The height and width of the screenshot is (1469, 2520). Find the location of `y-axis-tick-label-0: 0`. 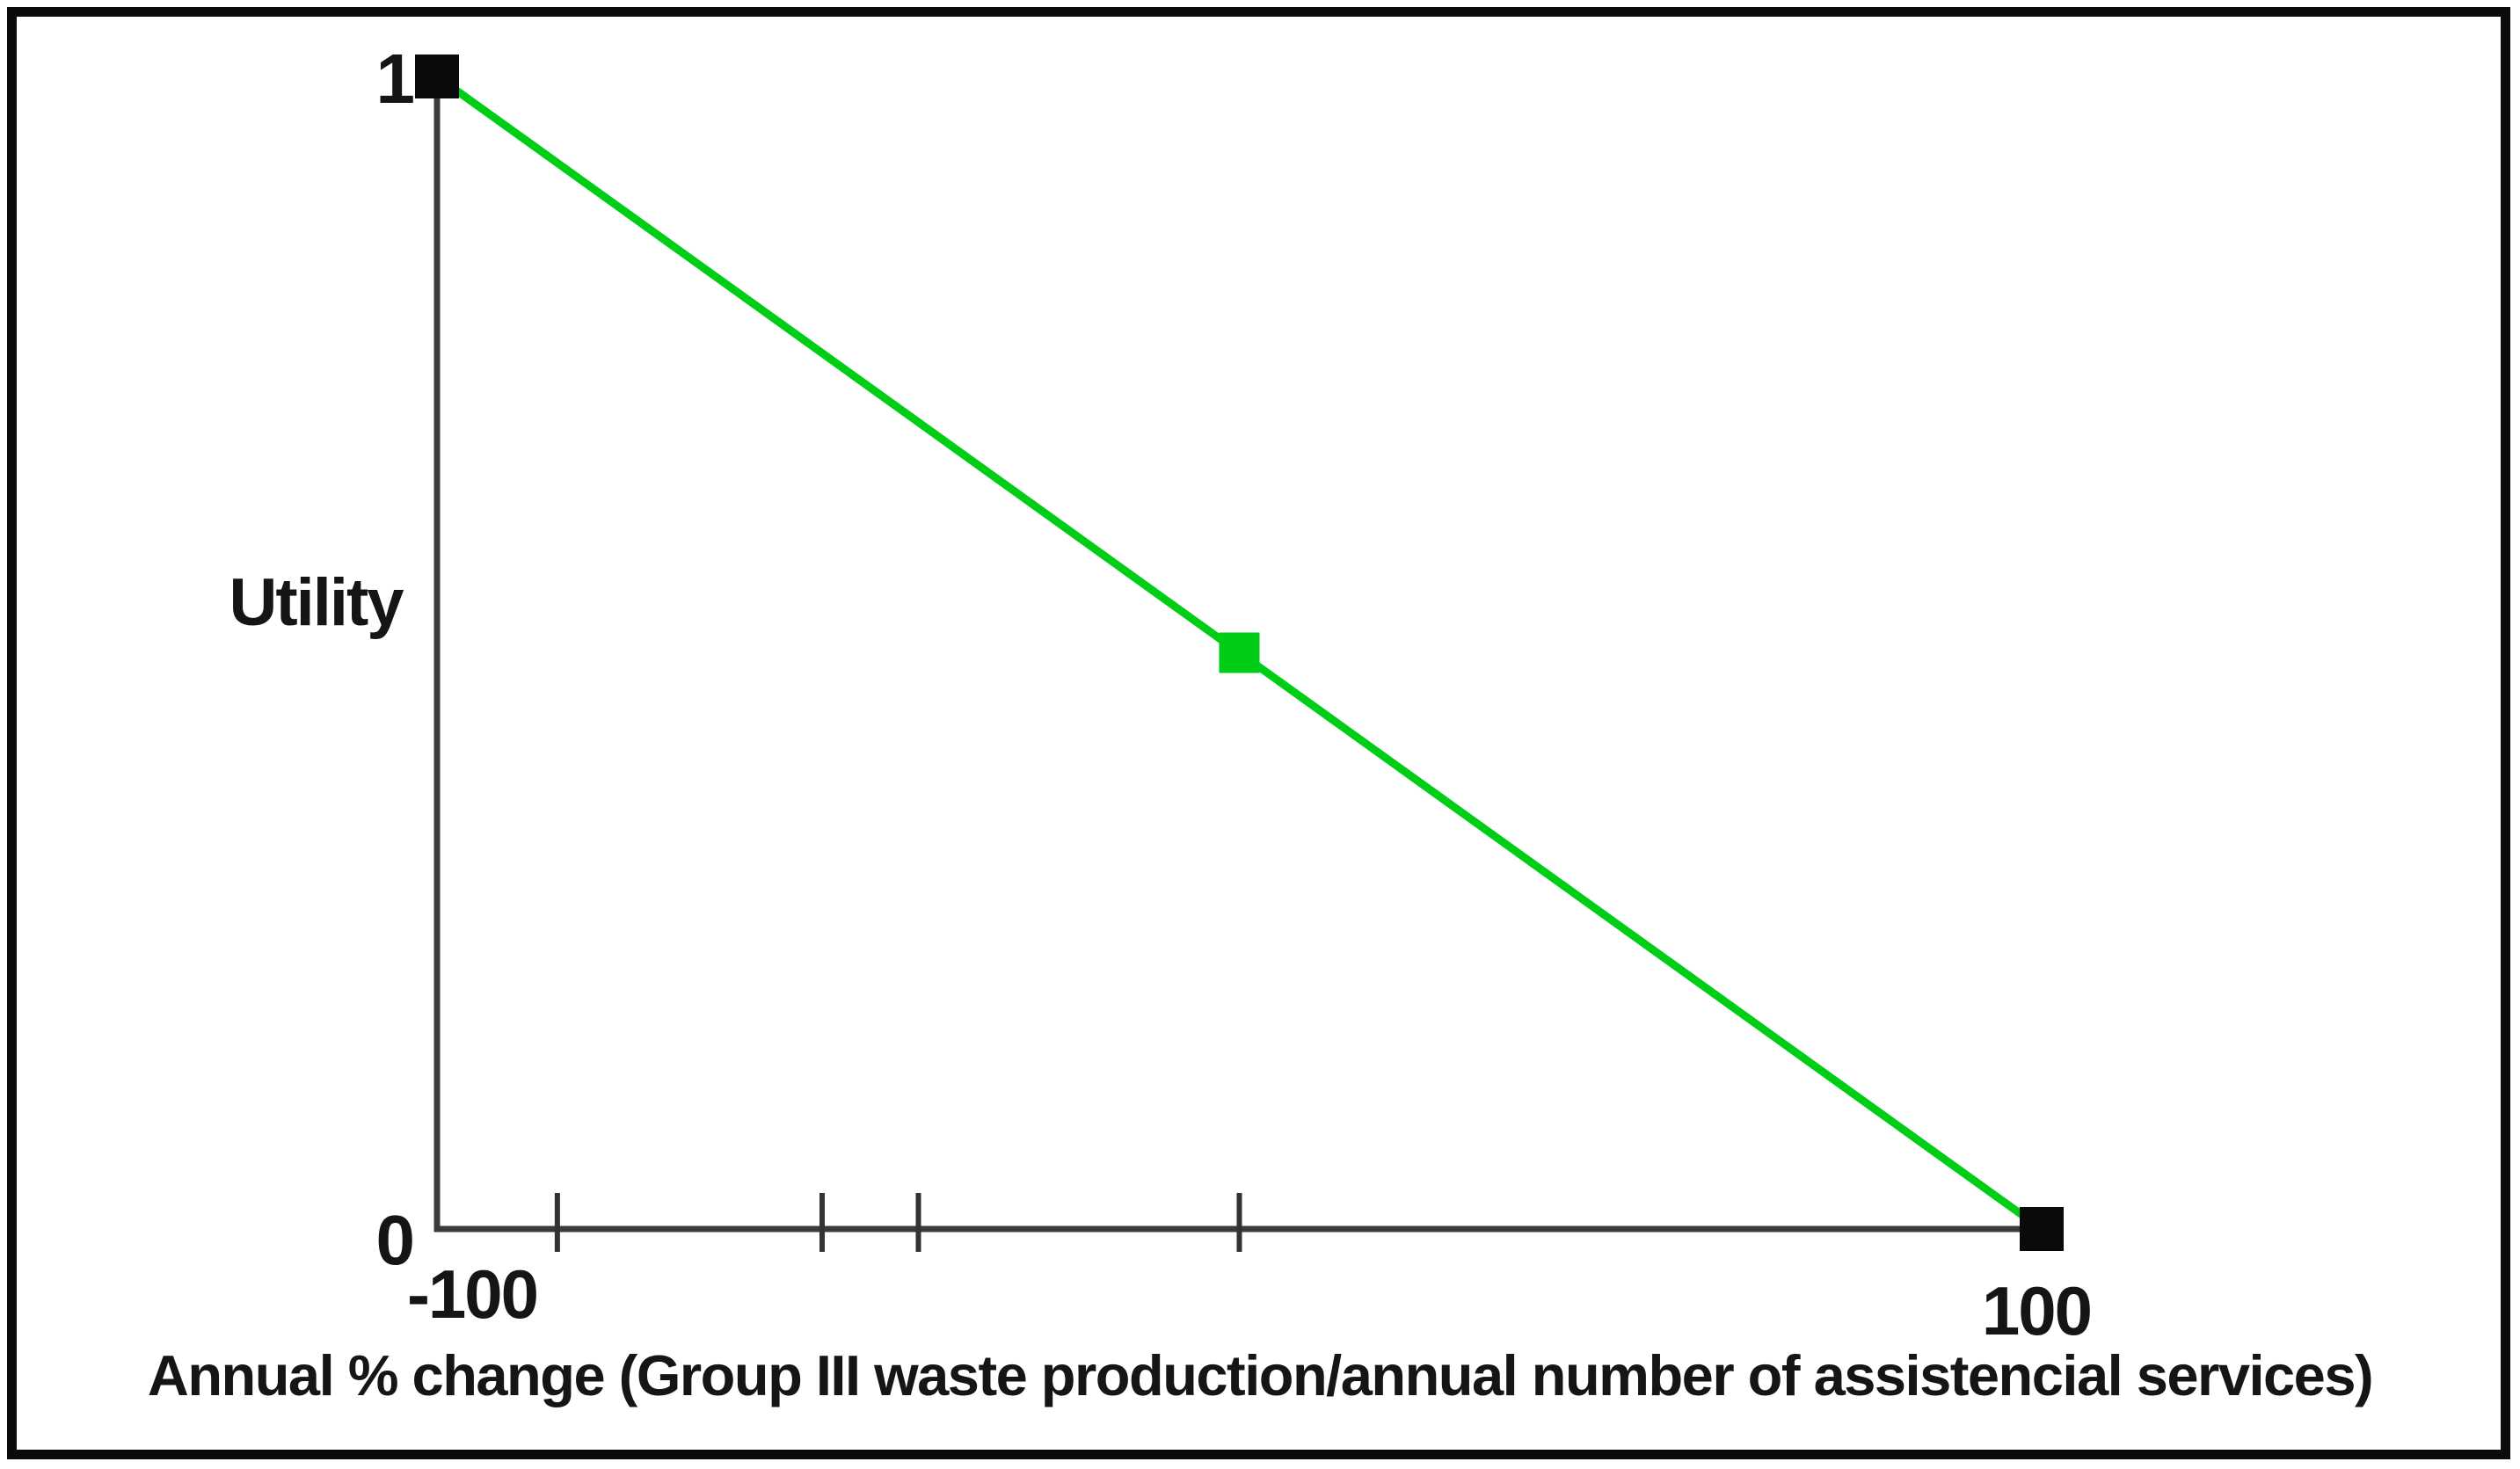

y-axis-tick-label-0: 0 is located at coordinates (395, 1240).